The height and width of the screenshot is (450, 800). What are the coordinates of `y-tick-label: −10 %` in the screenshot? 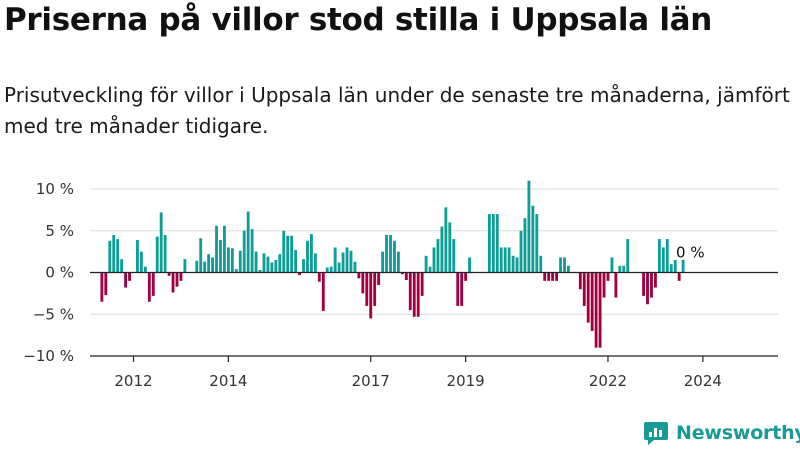 It's located at (48, 356).